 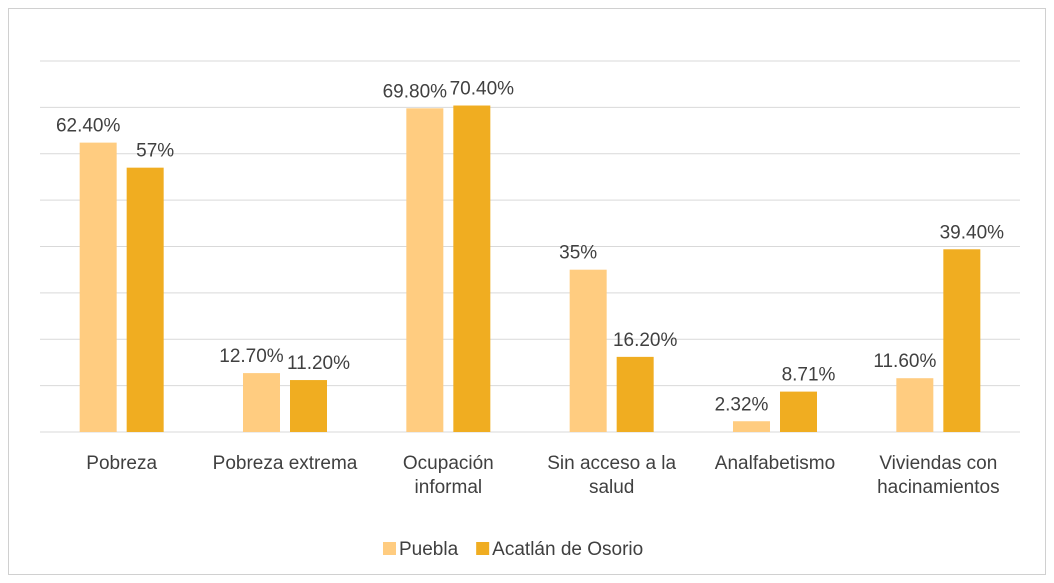 I want to click on data-label: 8.71%, so click(x=809, y=375).